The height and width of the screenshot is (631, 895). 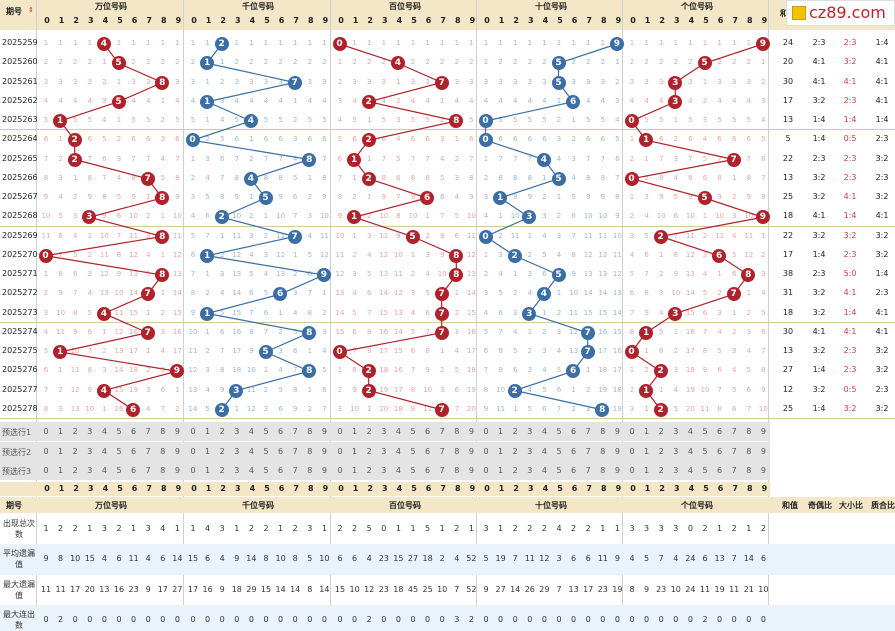 I want to click on issue-header: 期号, so click(x=14, y=11).